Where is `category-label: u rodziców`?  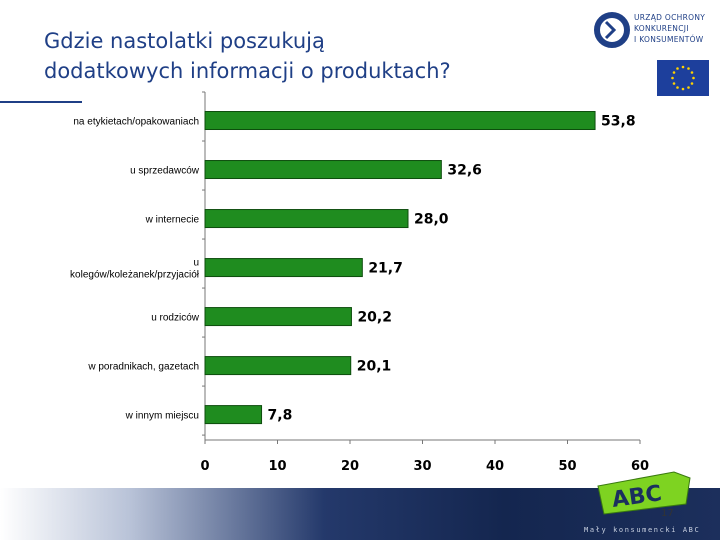 category-label: u rodziców is located at coordinates (175, 318).